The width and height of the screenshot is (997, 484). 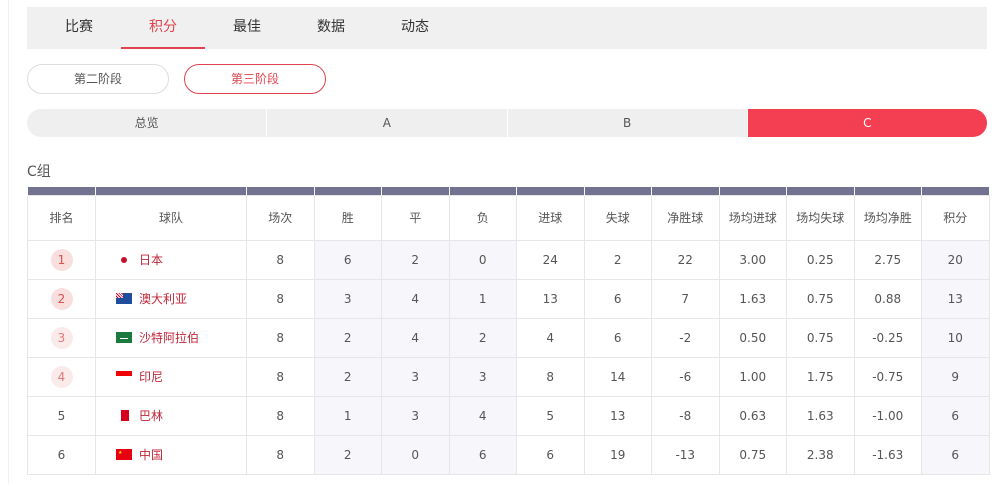 I want to click on table-row: 6 ★ 中国 8 2 0 6 6 19 -13 0.75 2.38 -1.63 6, so click(x=508, y=454).